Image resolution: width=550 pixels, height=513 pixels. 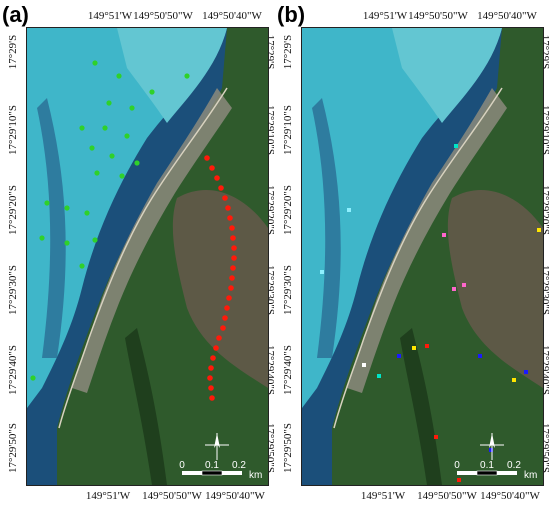 I want to click on panel-a-label: (a), so click(x=15, y=14).